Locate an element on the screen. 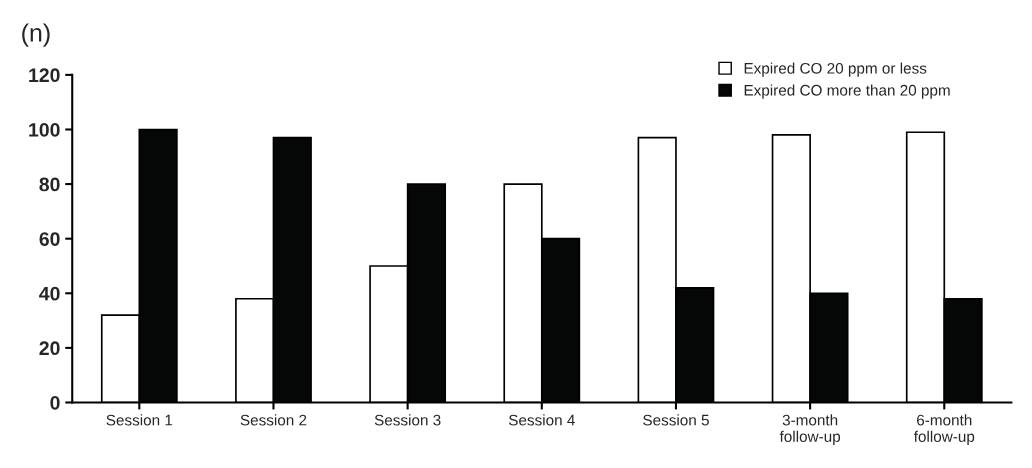  y-axis-title: (n) is located at coordinates (36, 35).